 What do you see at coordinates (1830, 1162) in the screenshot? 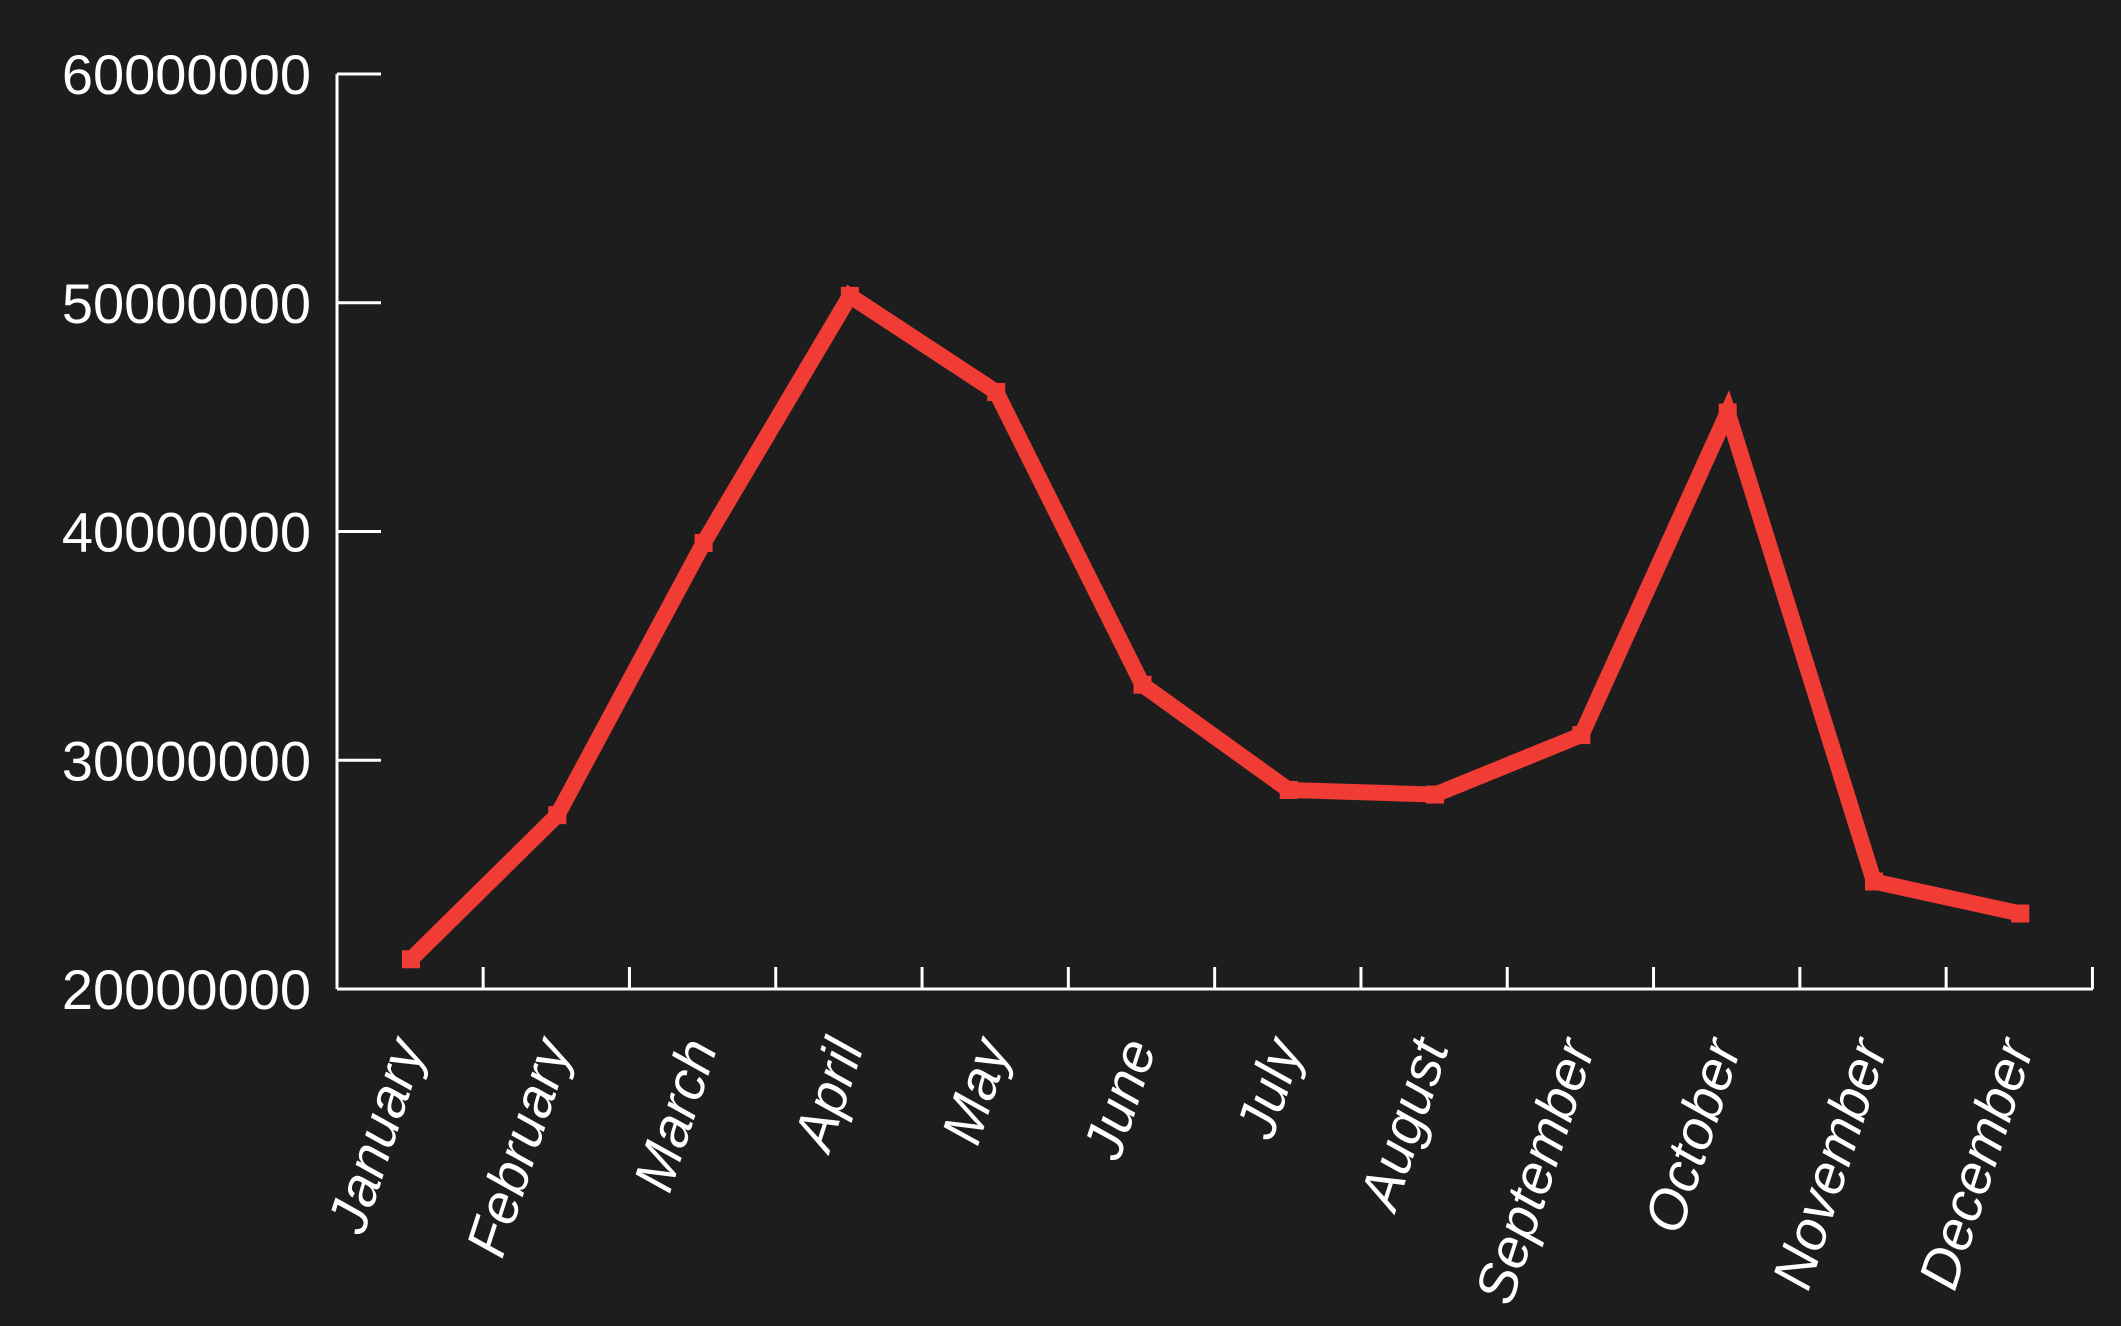
I see `x-tick-label: November` at bounding box center [1830, 1162].